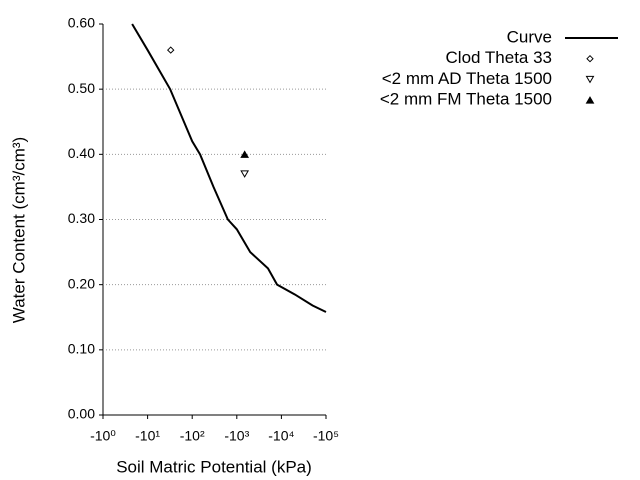 This screenshot has width=640, height=480. I want to click on x-tick-label: -10⁵, so click(326, 436).